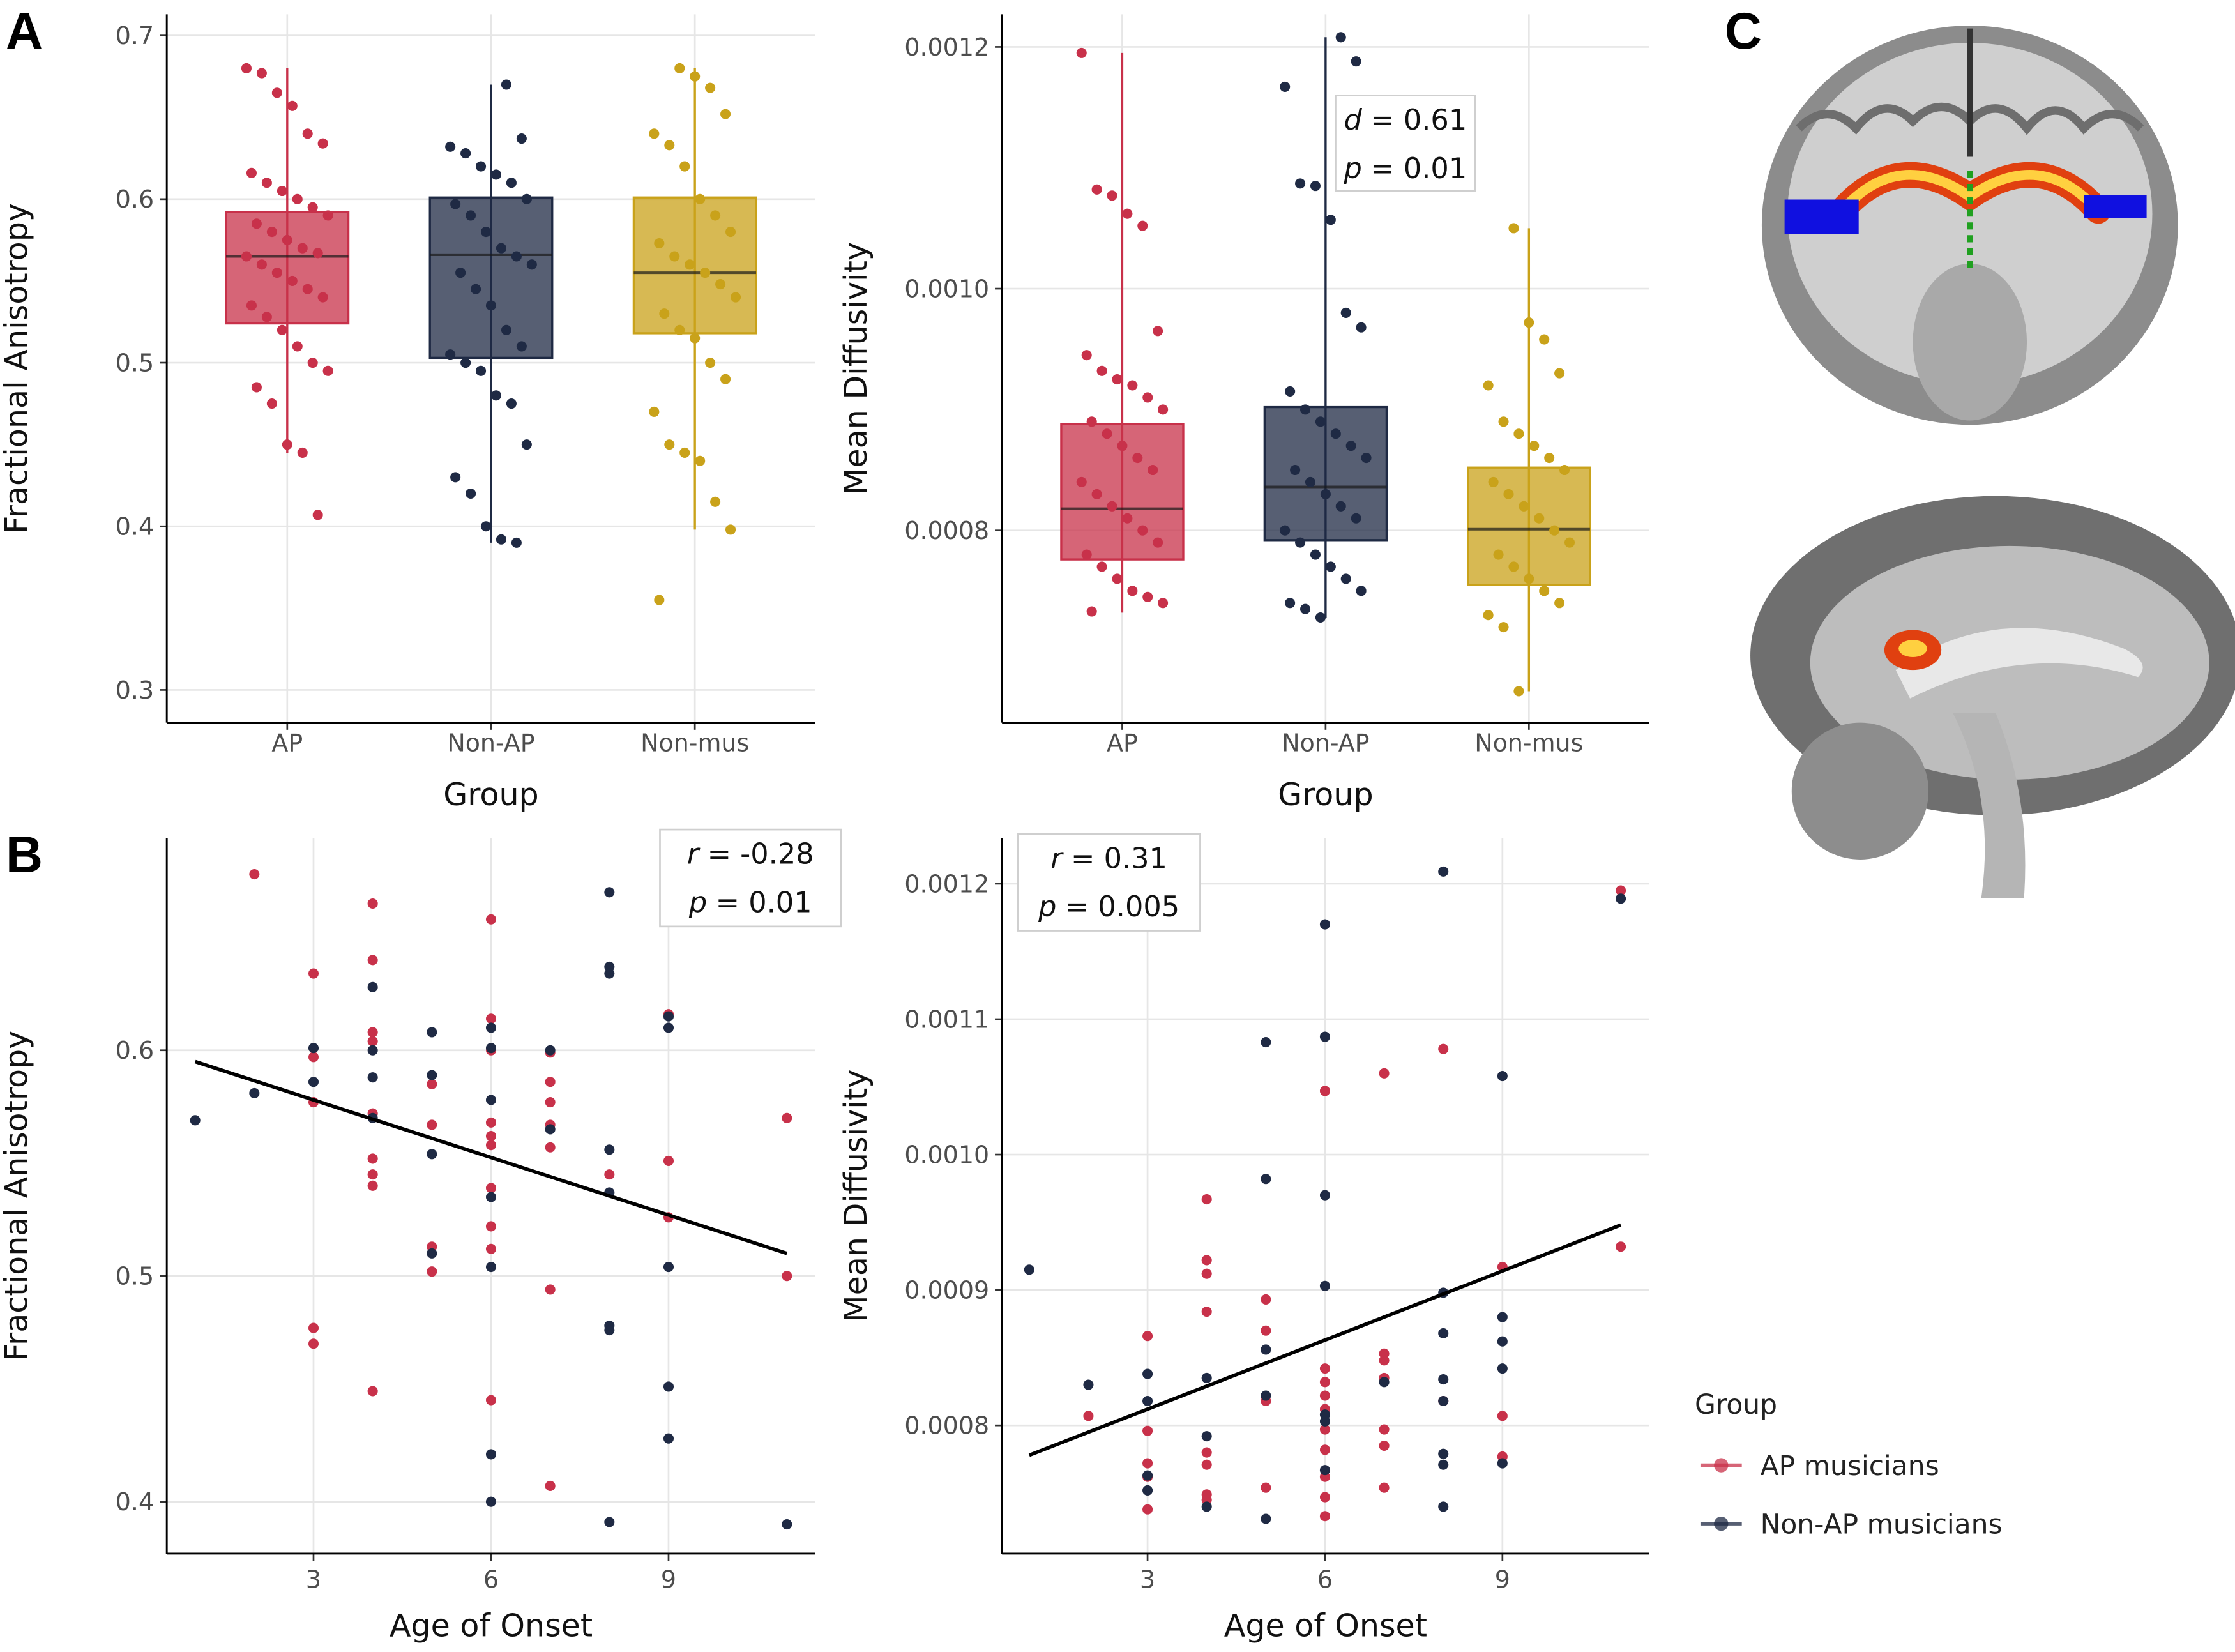  Describe the element at coordinates (946, 531) in the screenshot. I see `y-tick-label: 0.0008` at that location.